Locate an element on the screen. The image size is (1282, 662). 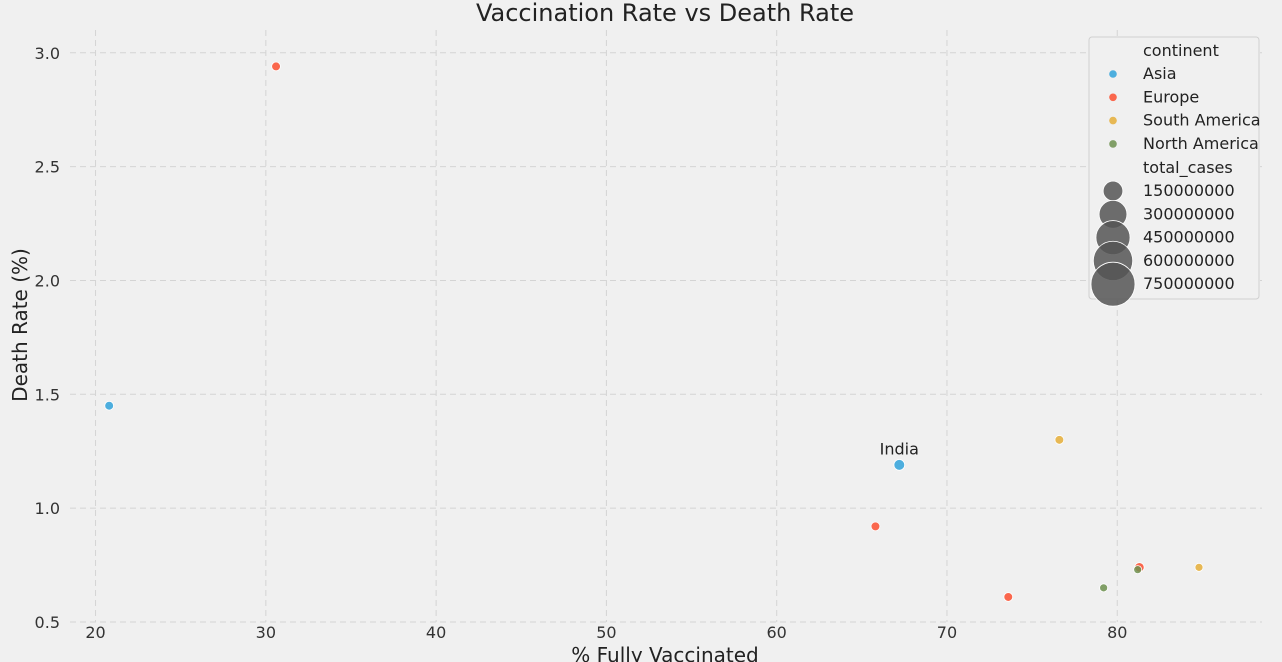
legend-size-title: total_cases is located at coordinates (1188, 168).